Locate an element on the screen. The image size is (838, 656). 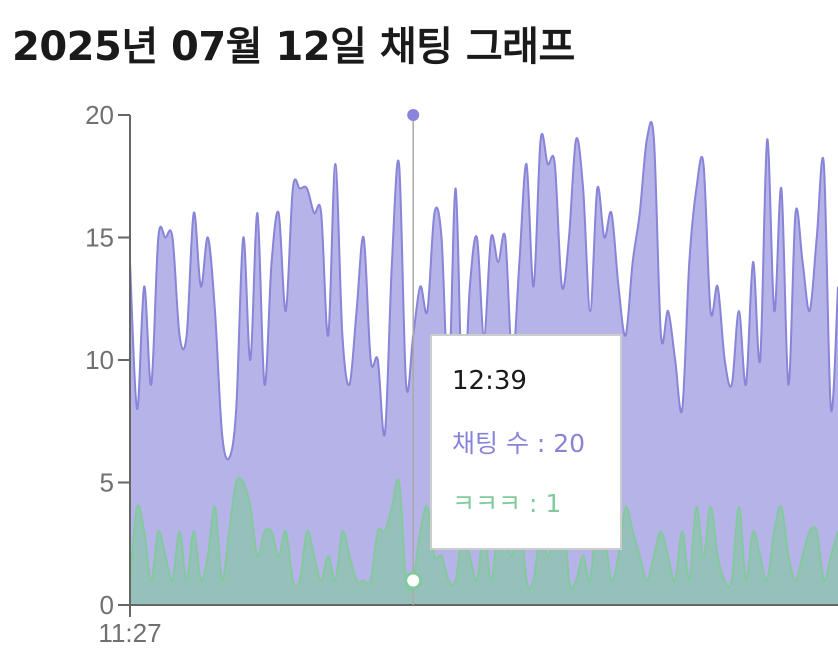
y-tick-label: 0 is located at coordinates (107, 605).